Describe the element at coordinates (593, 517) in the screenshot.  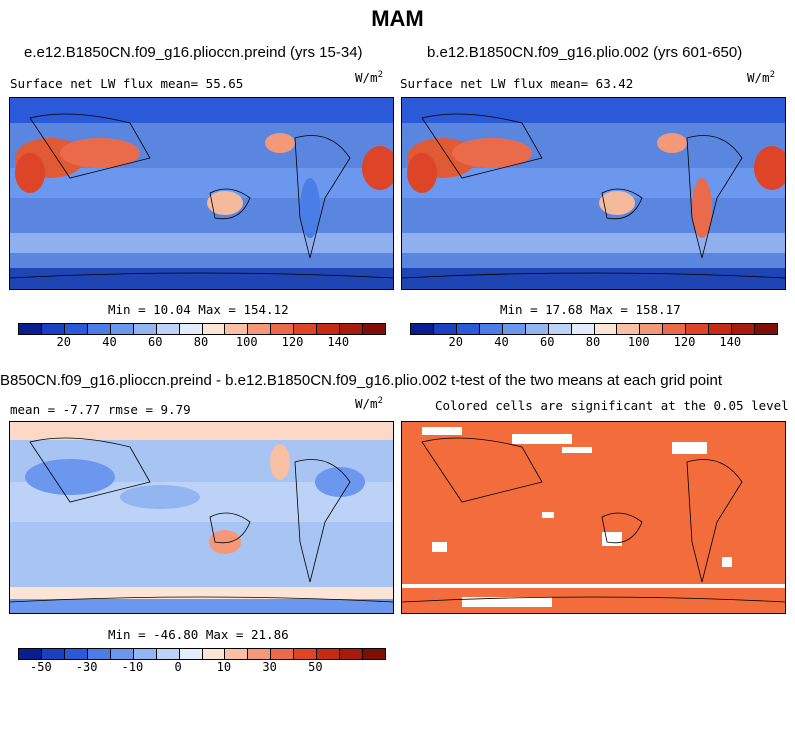
I see `panel-4-map` at that location.